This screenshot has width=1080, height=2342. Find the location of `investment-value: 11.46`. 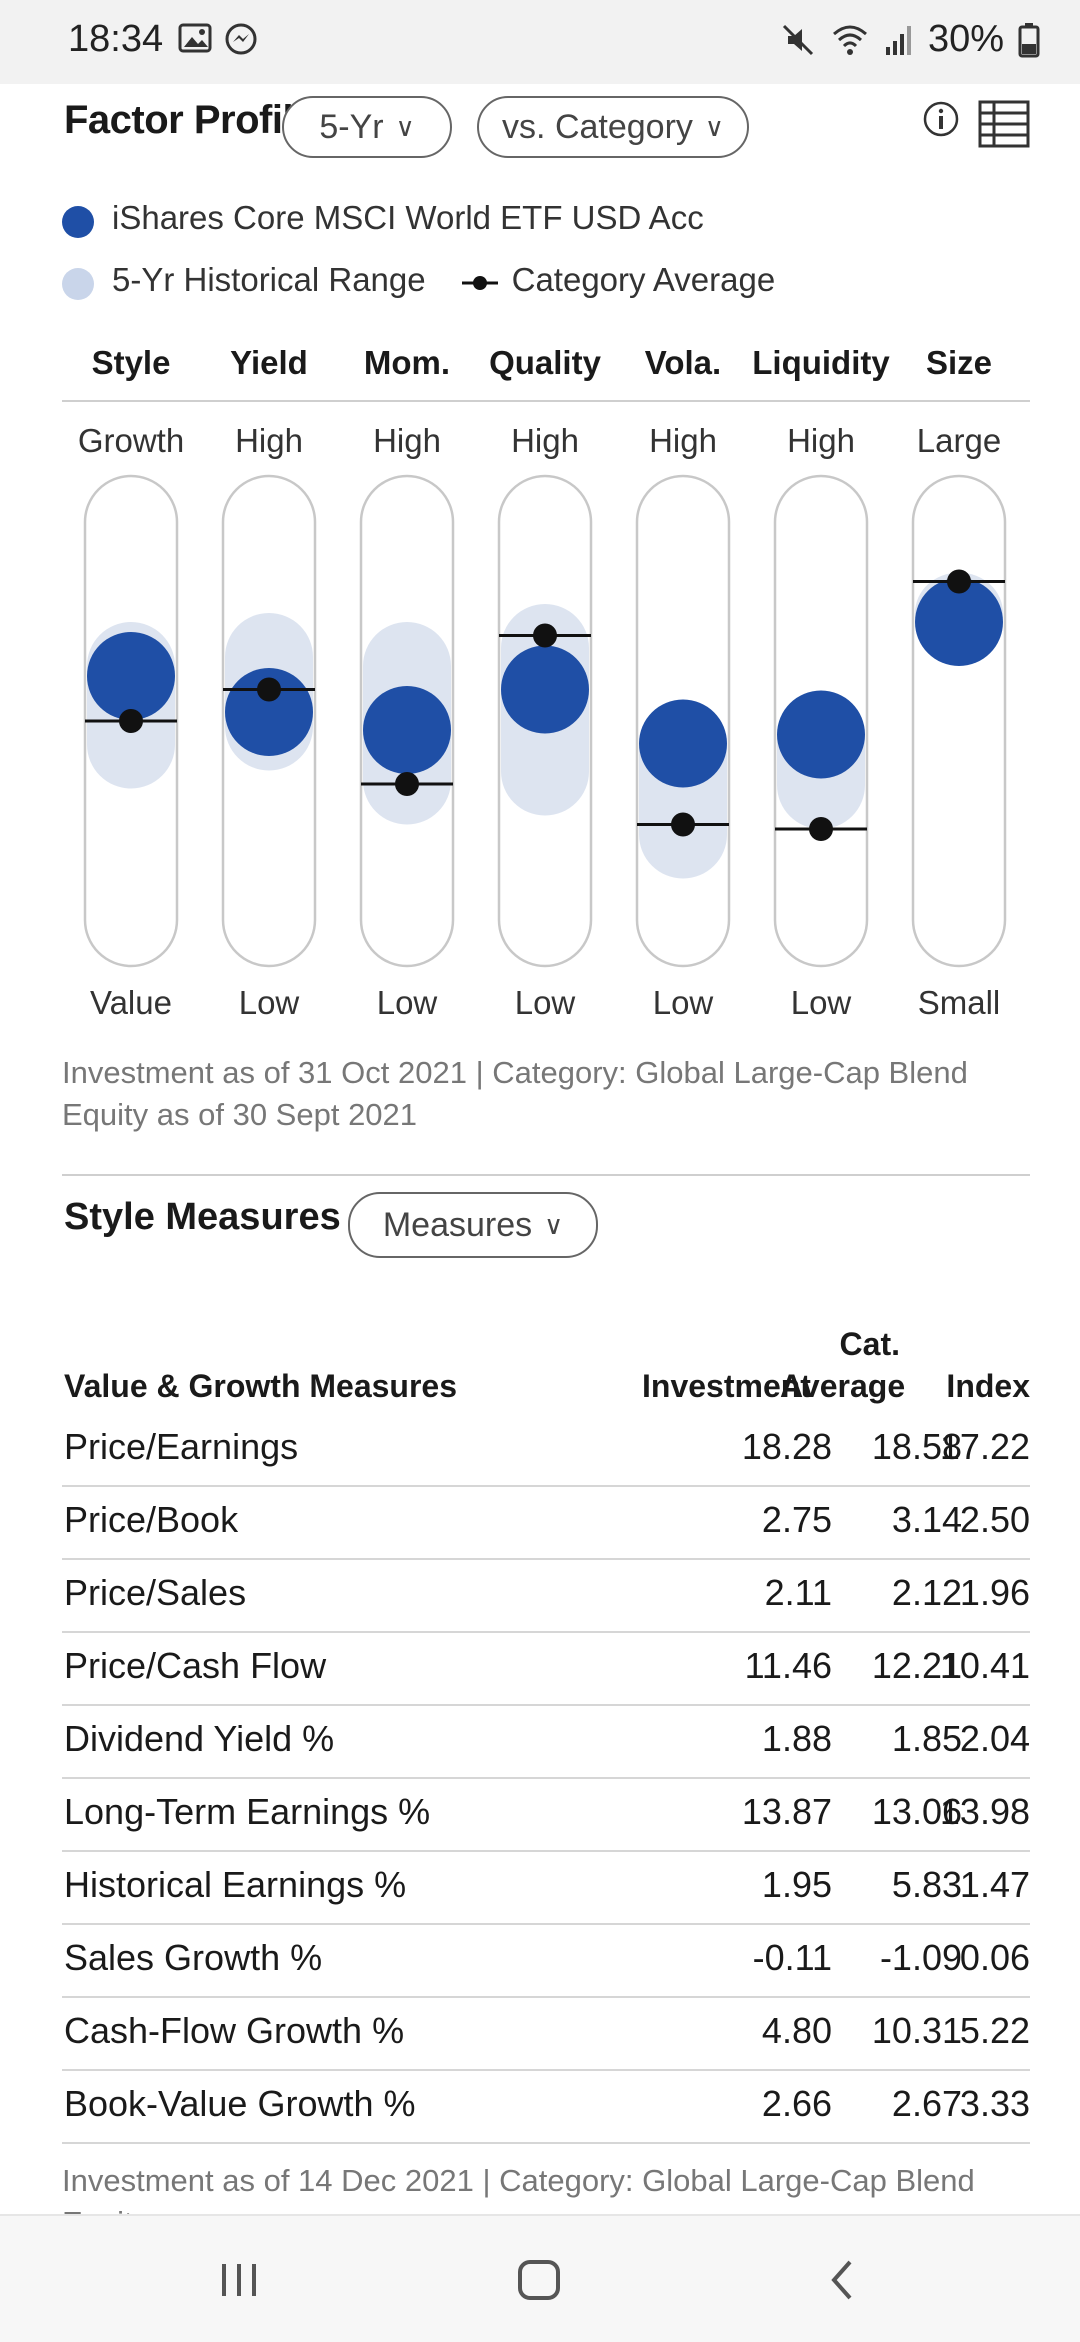

investment-value: 11.46 is located at coordinates (788, 1665).